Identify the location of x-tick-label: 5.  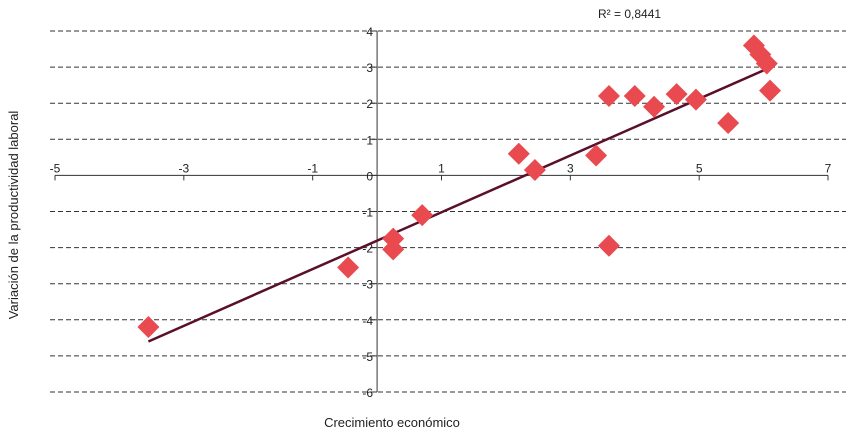
(699, 168).